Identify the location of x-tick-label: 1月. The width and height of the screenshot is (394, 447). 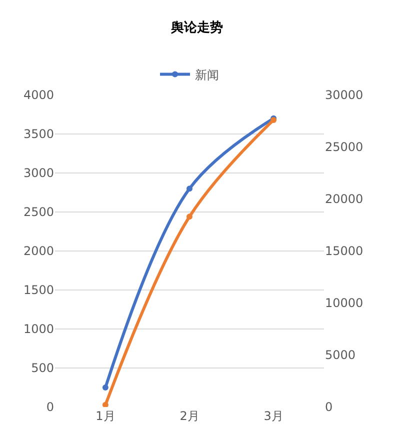
(106, 416).